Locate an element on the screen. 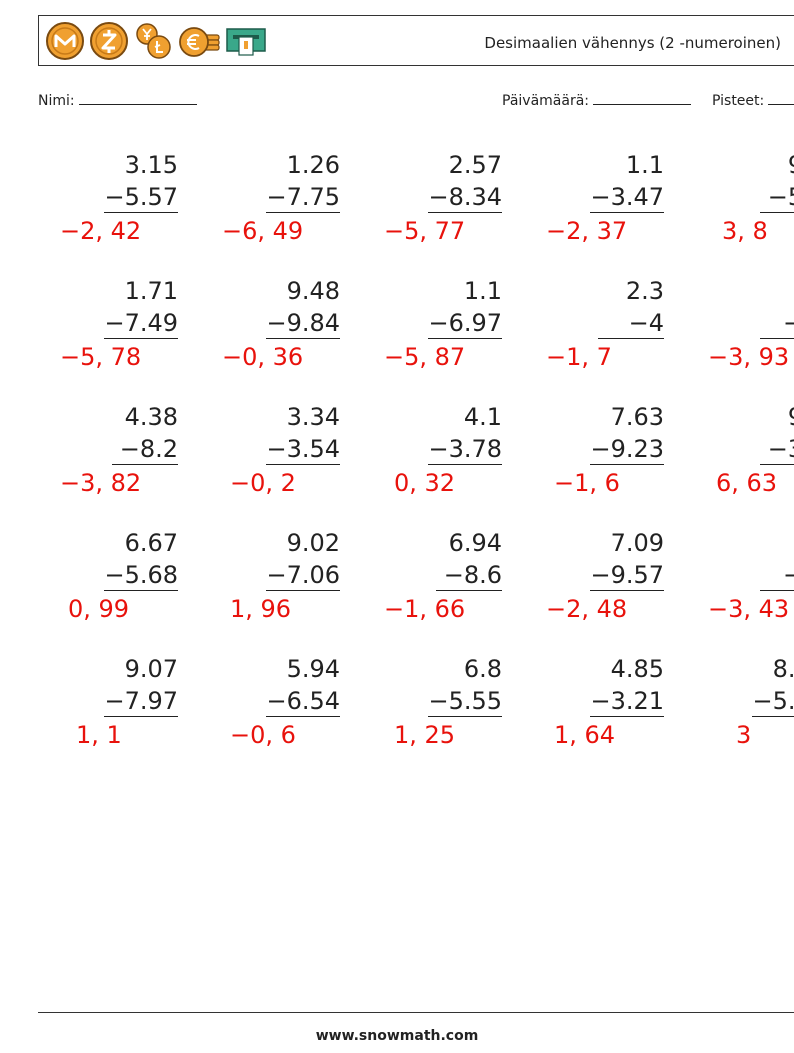 This screenshot has height=1053, width=794. minuend: 2.3 is located at coordinates (644, 291).